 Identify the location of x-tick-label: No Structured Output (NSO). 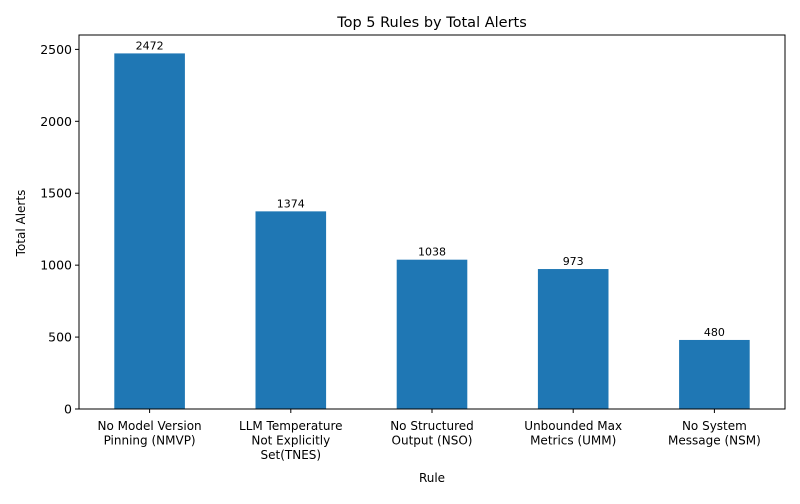
(432, 433).